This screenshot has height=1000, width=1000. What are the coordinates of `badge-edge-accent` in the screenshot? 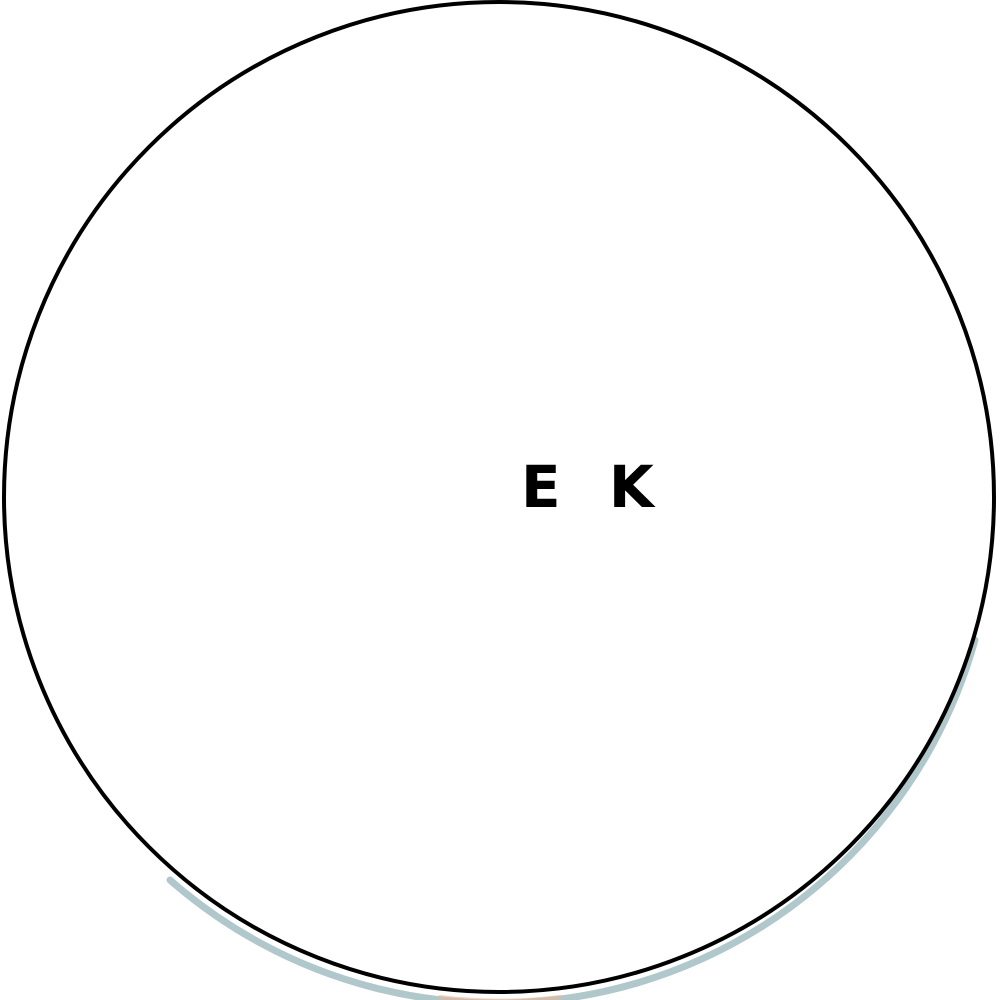 It's located at (500, 997).